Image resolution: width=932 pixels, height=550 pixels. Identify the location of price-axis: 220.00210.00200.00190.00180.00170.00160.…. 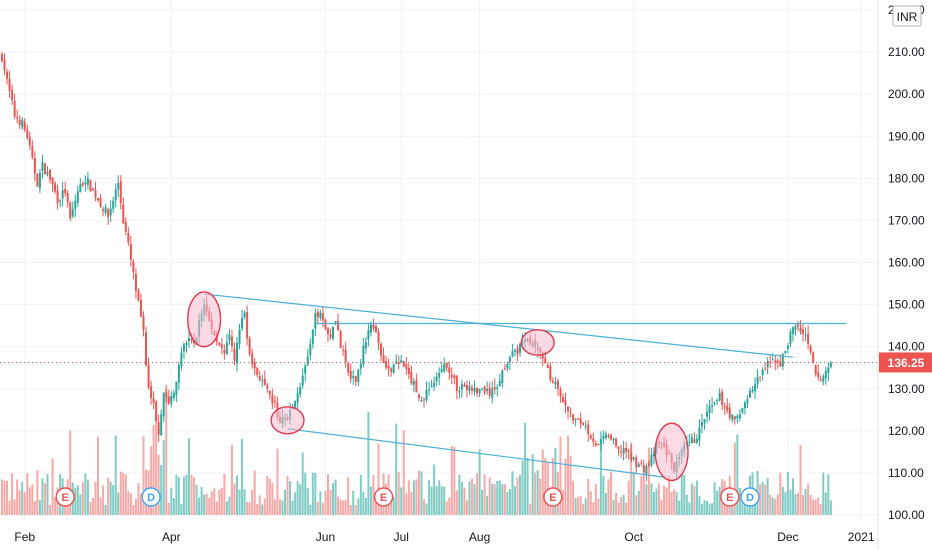
(901, 275).